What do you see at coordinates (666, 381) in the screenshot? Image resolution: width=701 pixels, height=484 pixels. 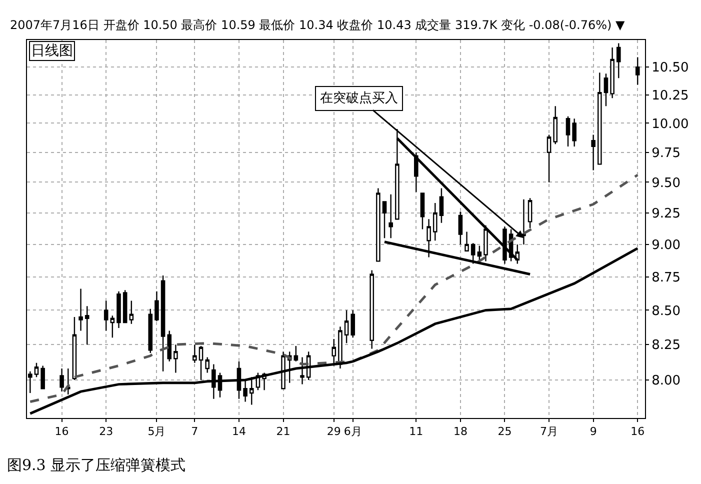 I see `y-tick-label: 8.00` at bounding box center [666, 381].